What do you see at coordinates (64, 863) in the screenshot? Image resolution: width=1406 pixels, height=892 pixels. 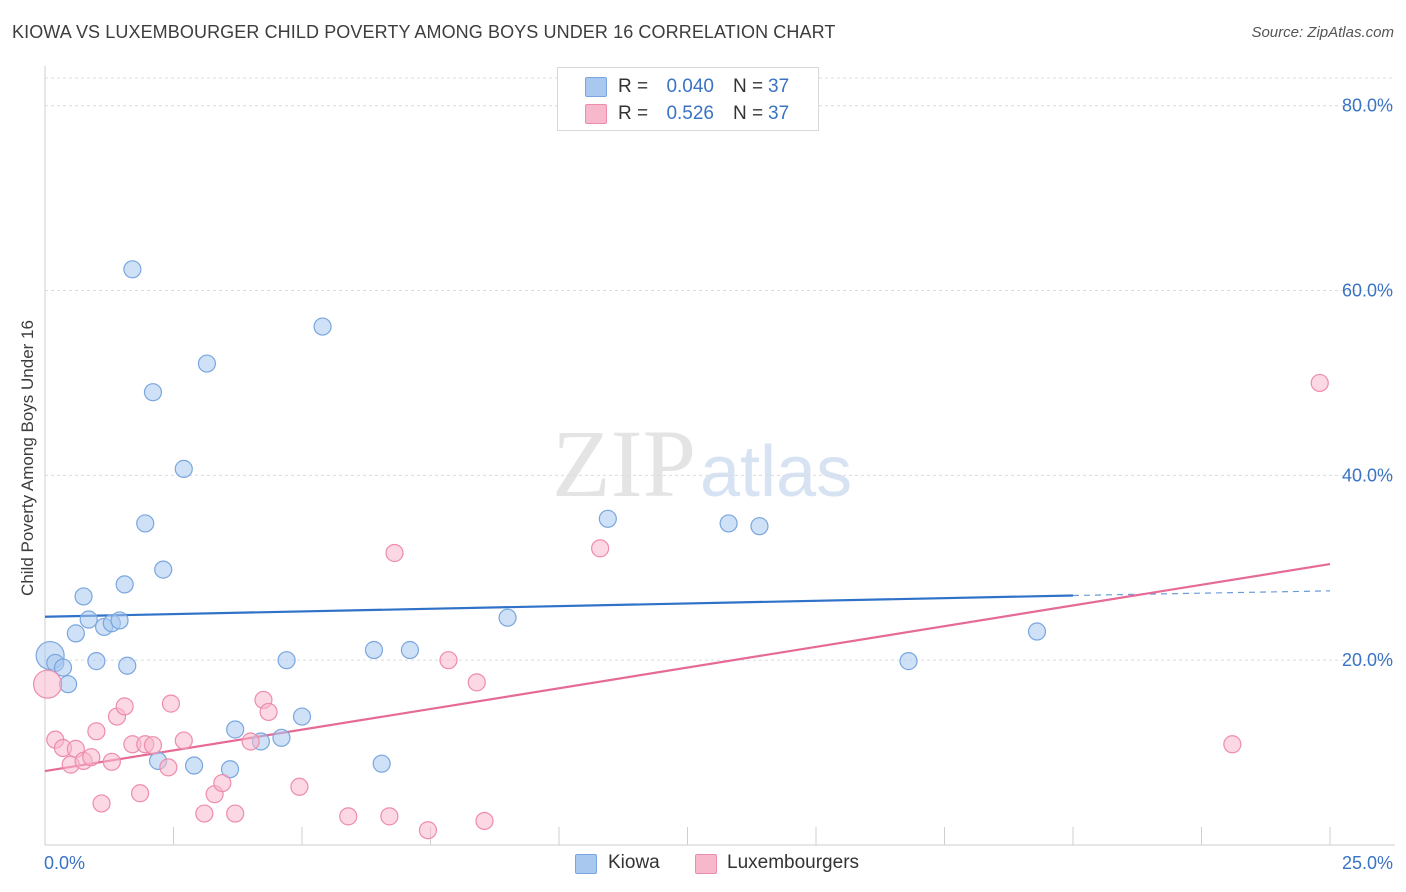 I see `x-tick-label: 0.0%` at bounding box center [64, 863].